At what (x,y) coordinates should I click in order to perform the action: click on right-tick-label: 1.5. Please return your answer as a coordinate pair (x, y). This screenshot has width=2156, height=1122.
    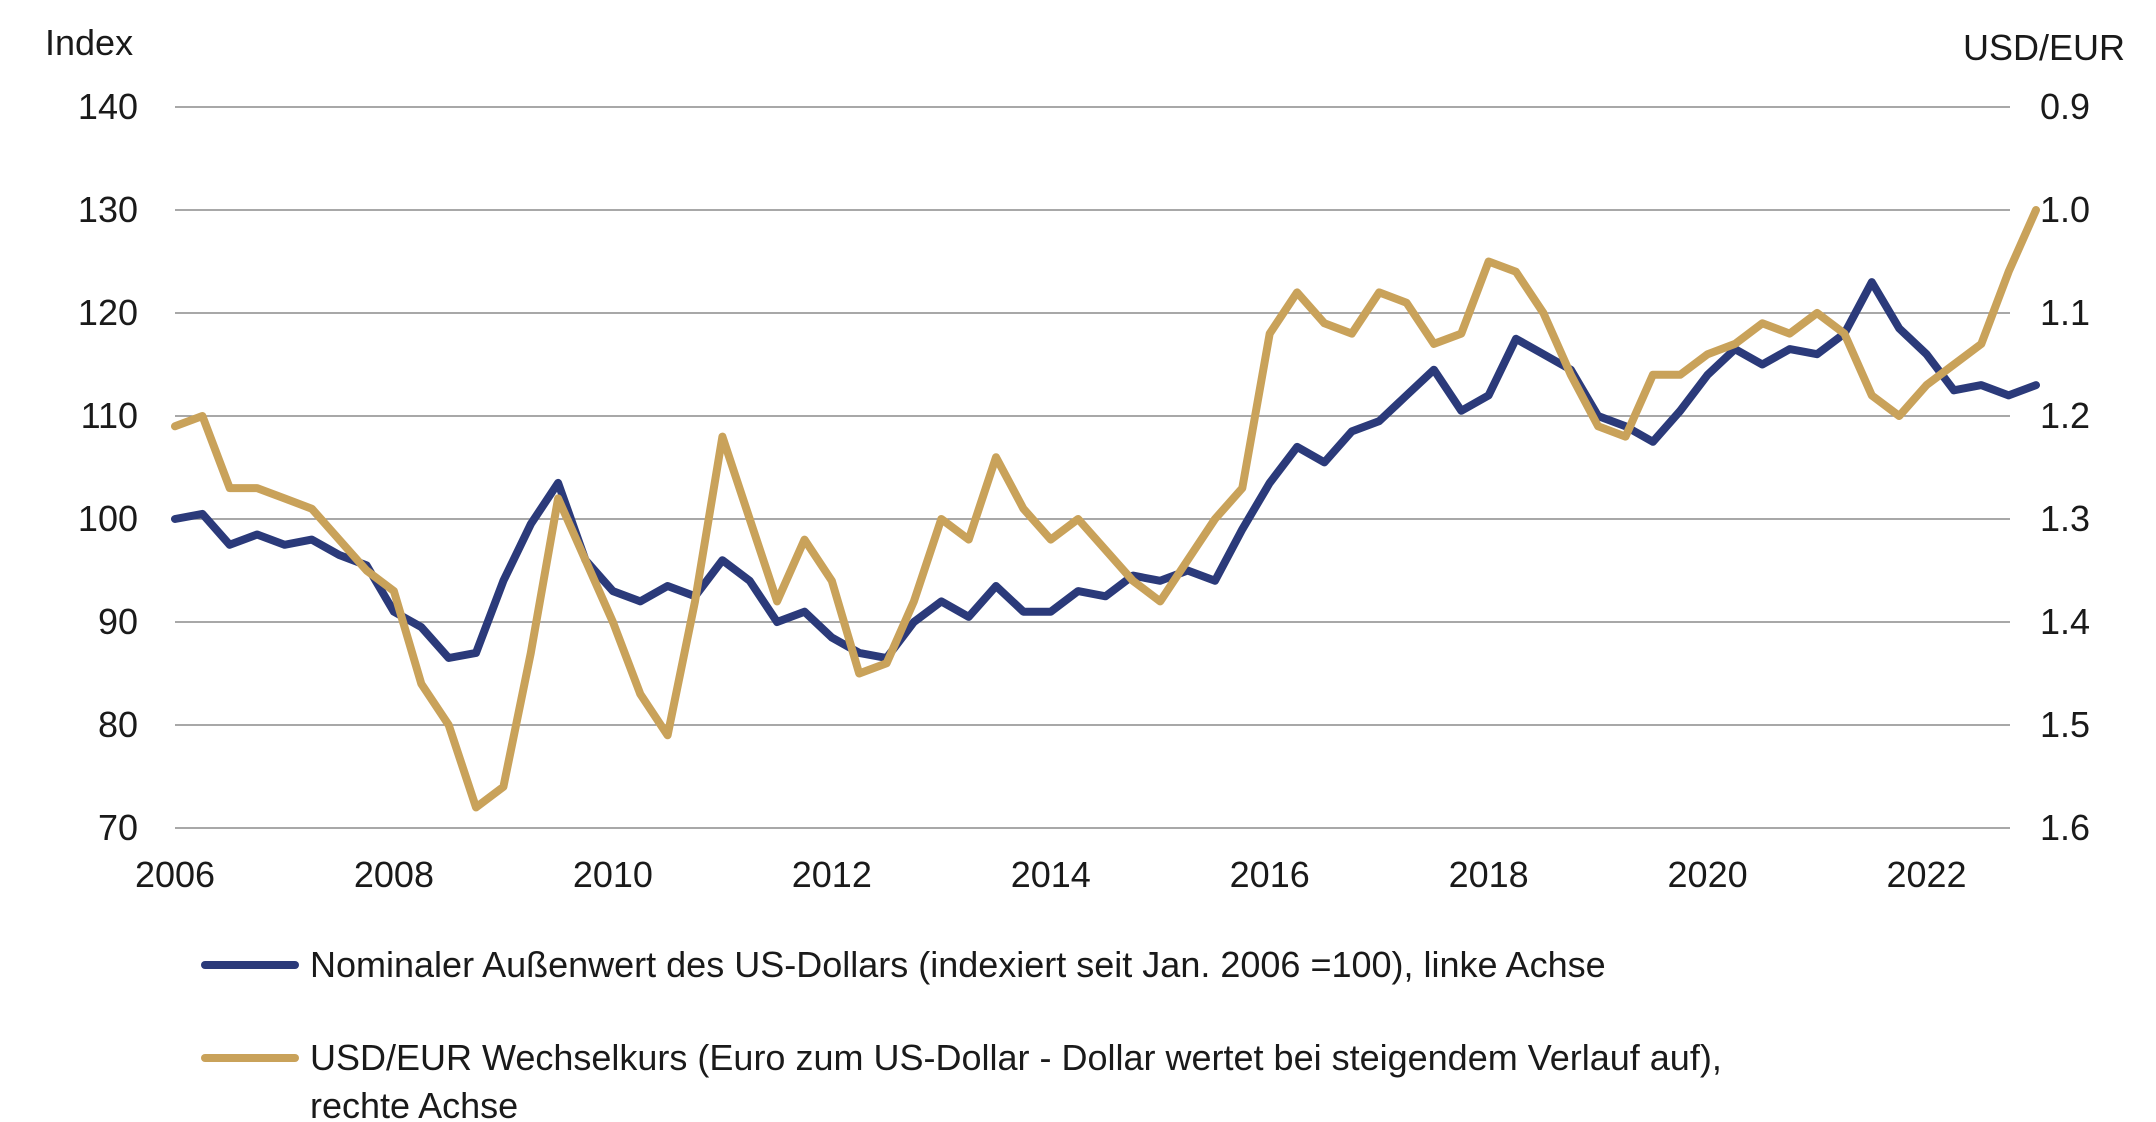
    Looking at the image, I should click on (2065, 724).